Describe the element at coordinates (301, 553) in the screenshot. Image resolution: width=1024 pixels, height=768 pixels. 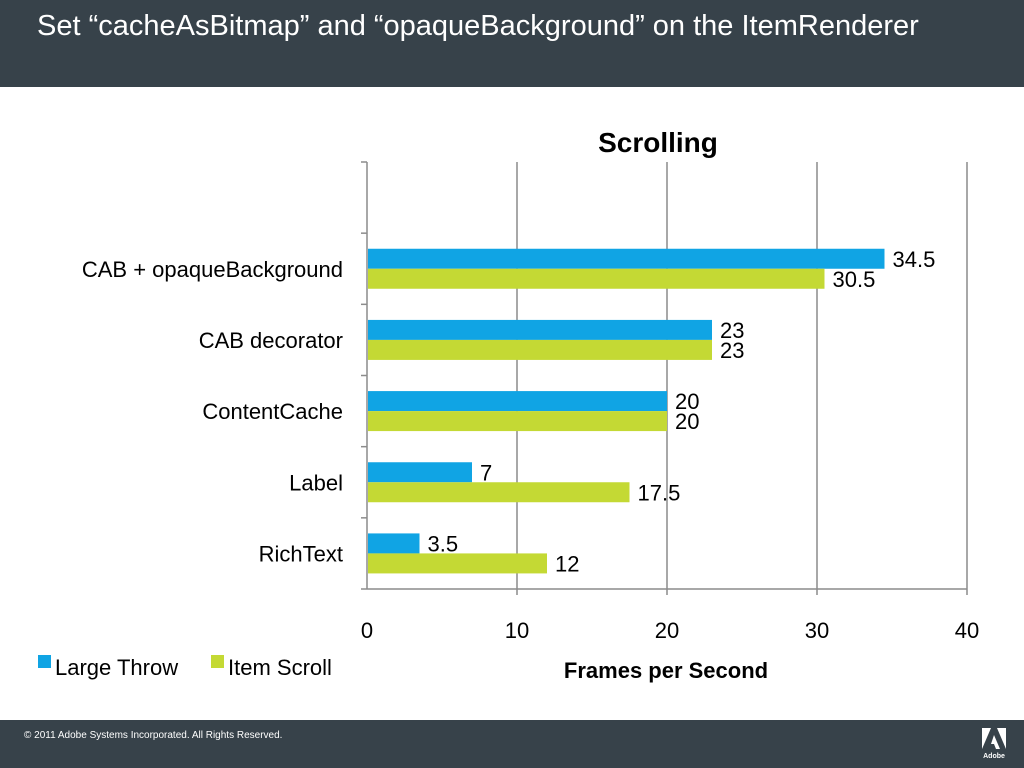
I see `category-label: RichText` at that location.